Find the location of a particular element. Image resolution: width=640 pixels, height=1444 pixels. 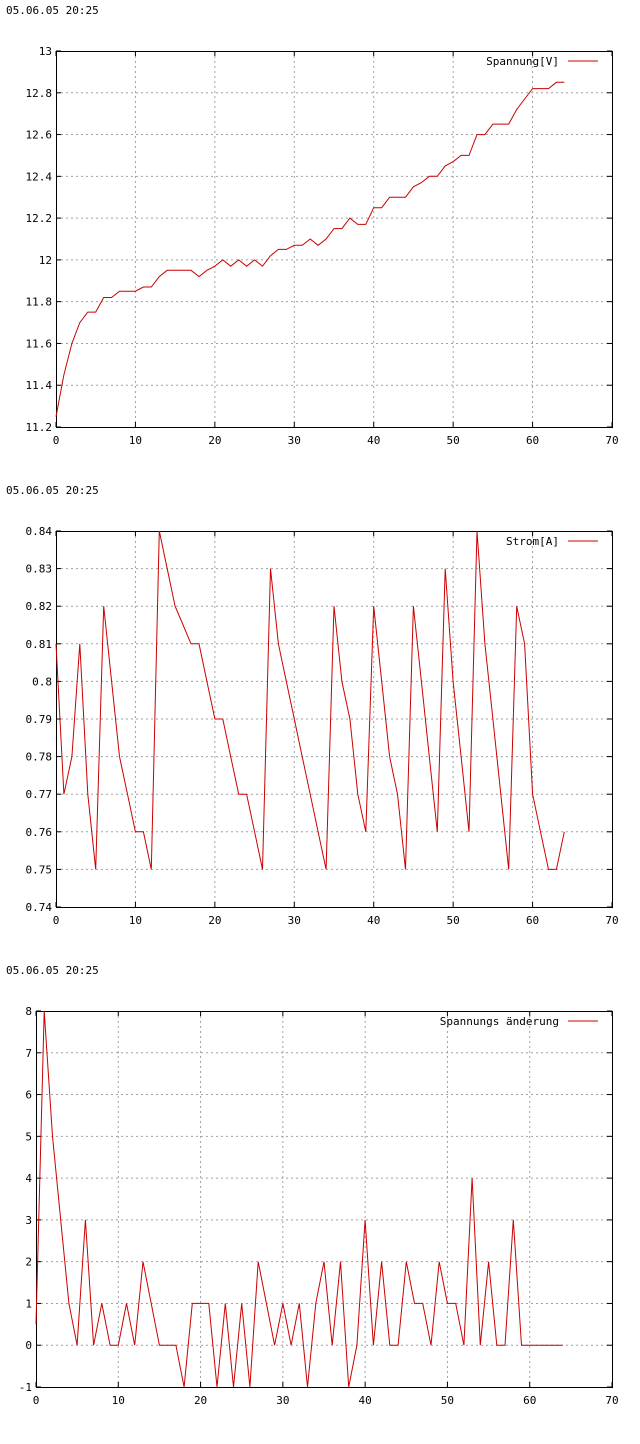

y-tick-label: 0.75 is located at coordinates (39, 869).